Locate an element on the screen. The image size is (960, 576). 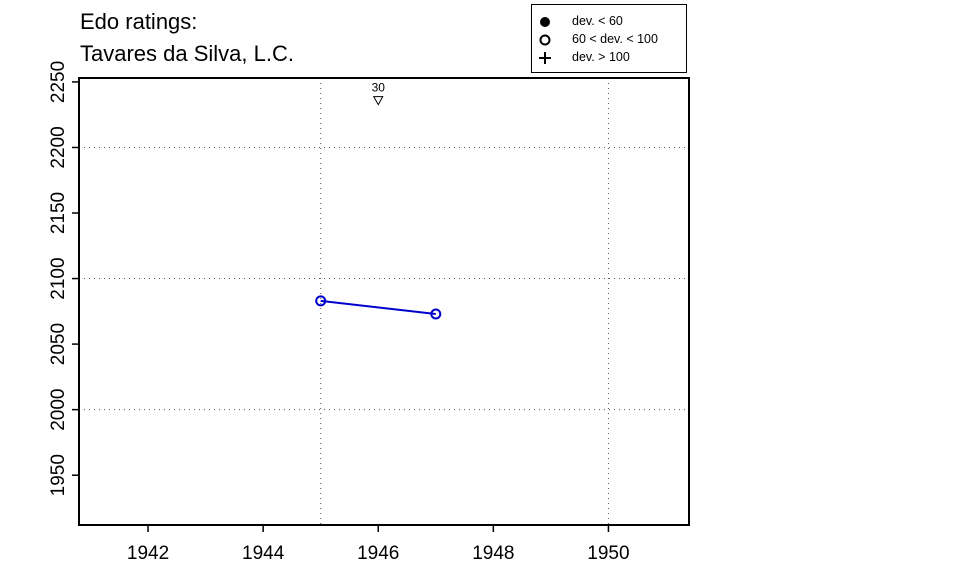
x-tick-label: 1948 is located at coordinates (493, 553).